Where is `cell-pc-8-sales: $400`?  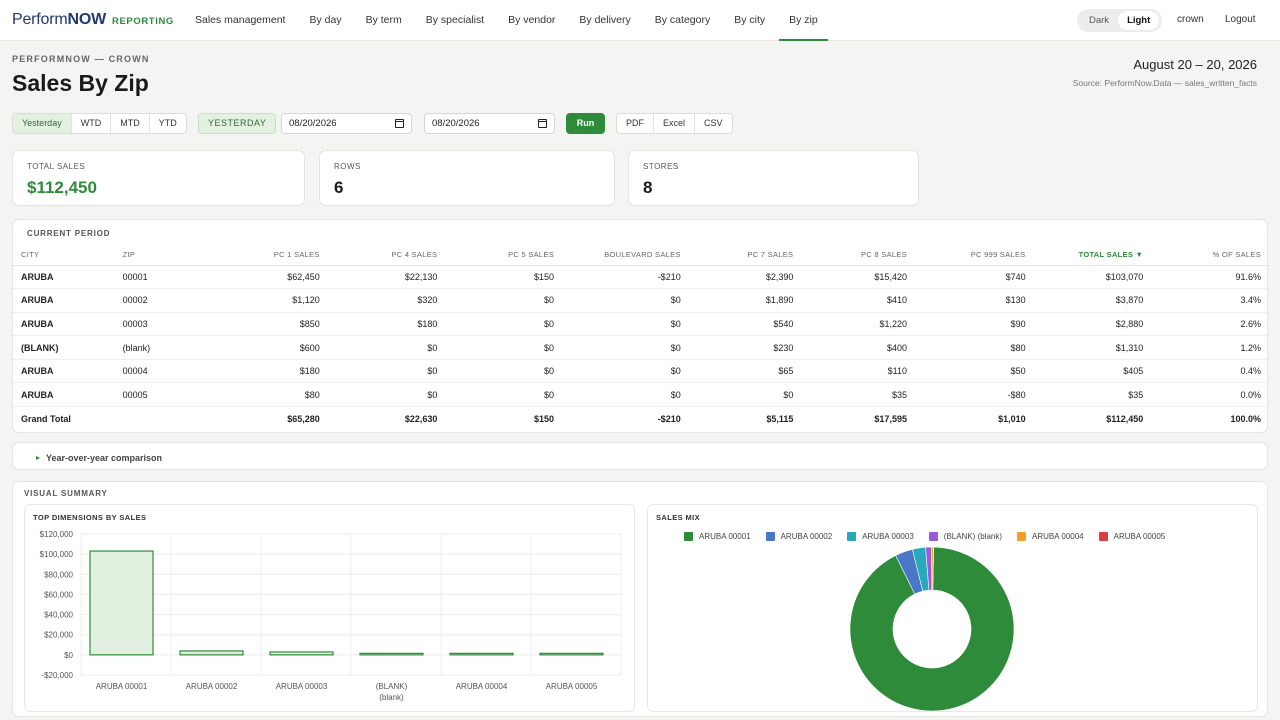
cell-pc-8-sales: $400 is located at coordinates (858, 347).